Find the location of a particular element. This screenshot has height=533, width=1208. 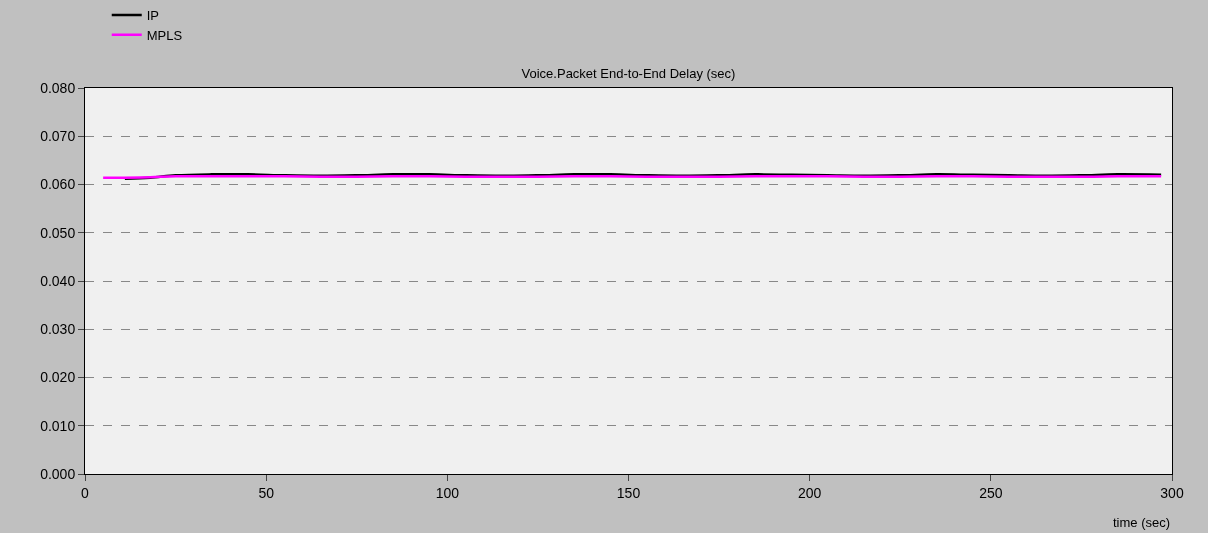

x-tick-label: 50 is located at coordinates (266, 492).